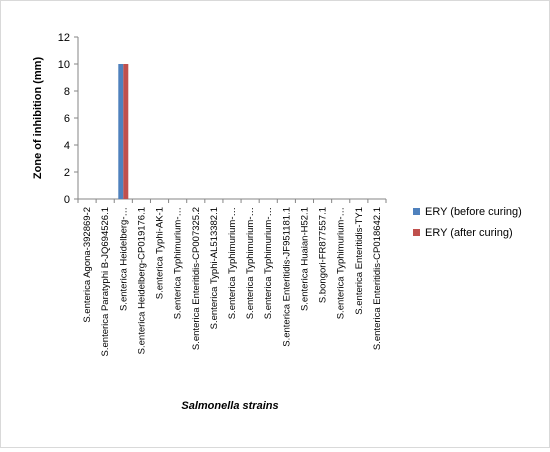 This screenshot has height=452, width=550. I want to click on x-tick-label: S.enterica Enteritidis-CP007325.2, so click(196, 278).